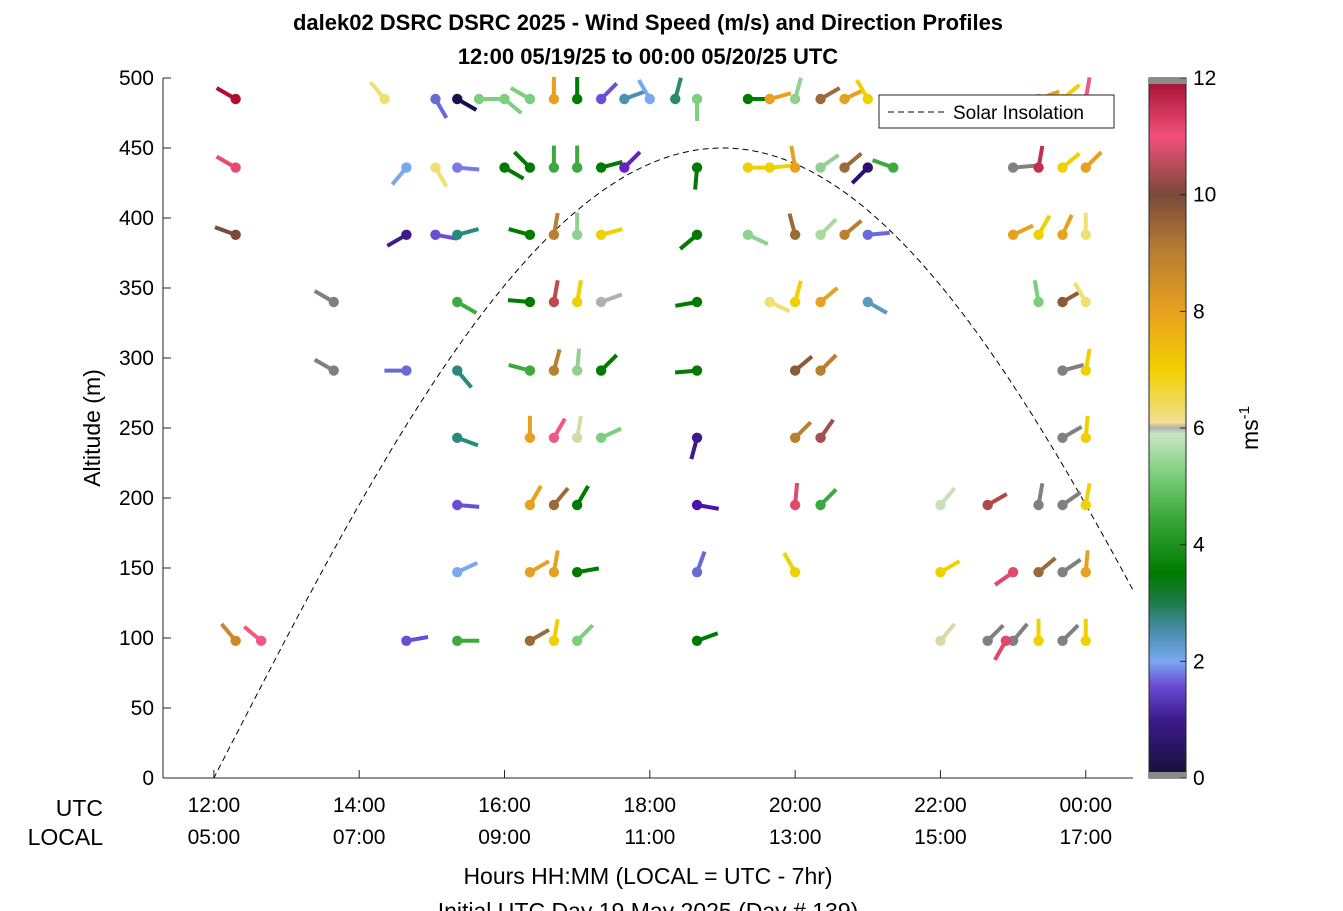 The height and width of the screenshot is (911, 1343). I want to click on x-tick-label-local: 11:00, so click(649, 837).